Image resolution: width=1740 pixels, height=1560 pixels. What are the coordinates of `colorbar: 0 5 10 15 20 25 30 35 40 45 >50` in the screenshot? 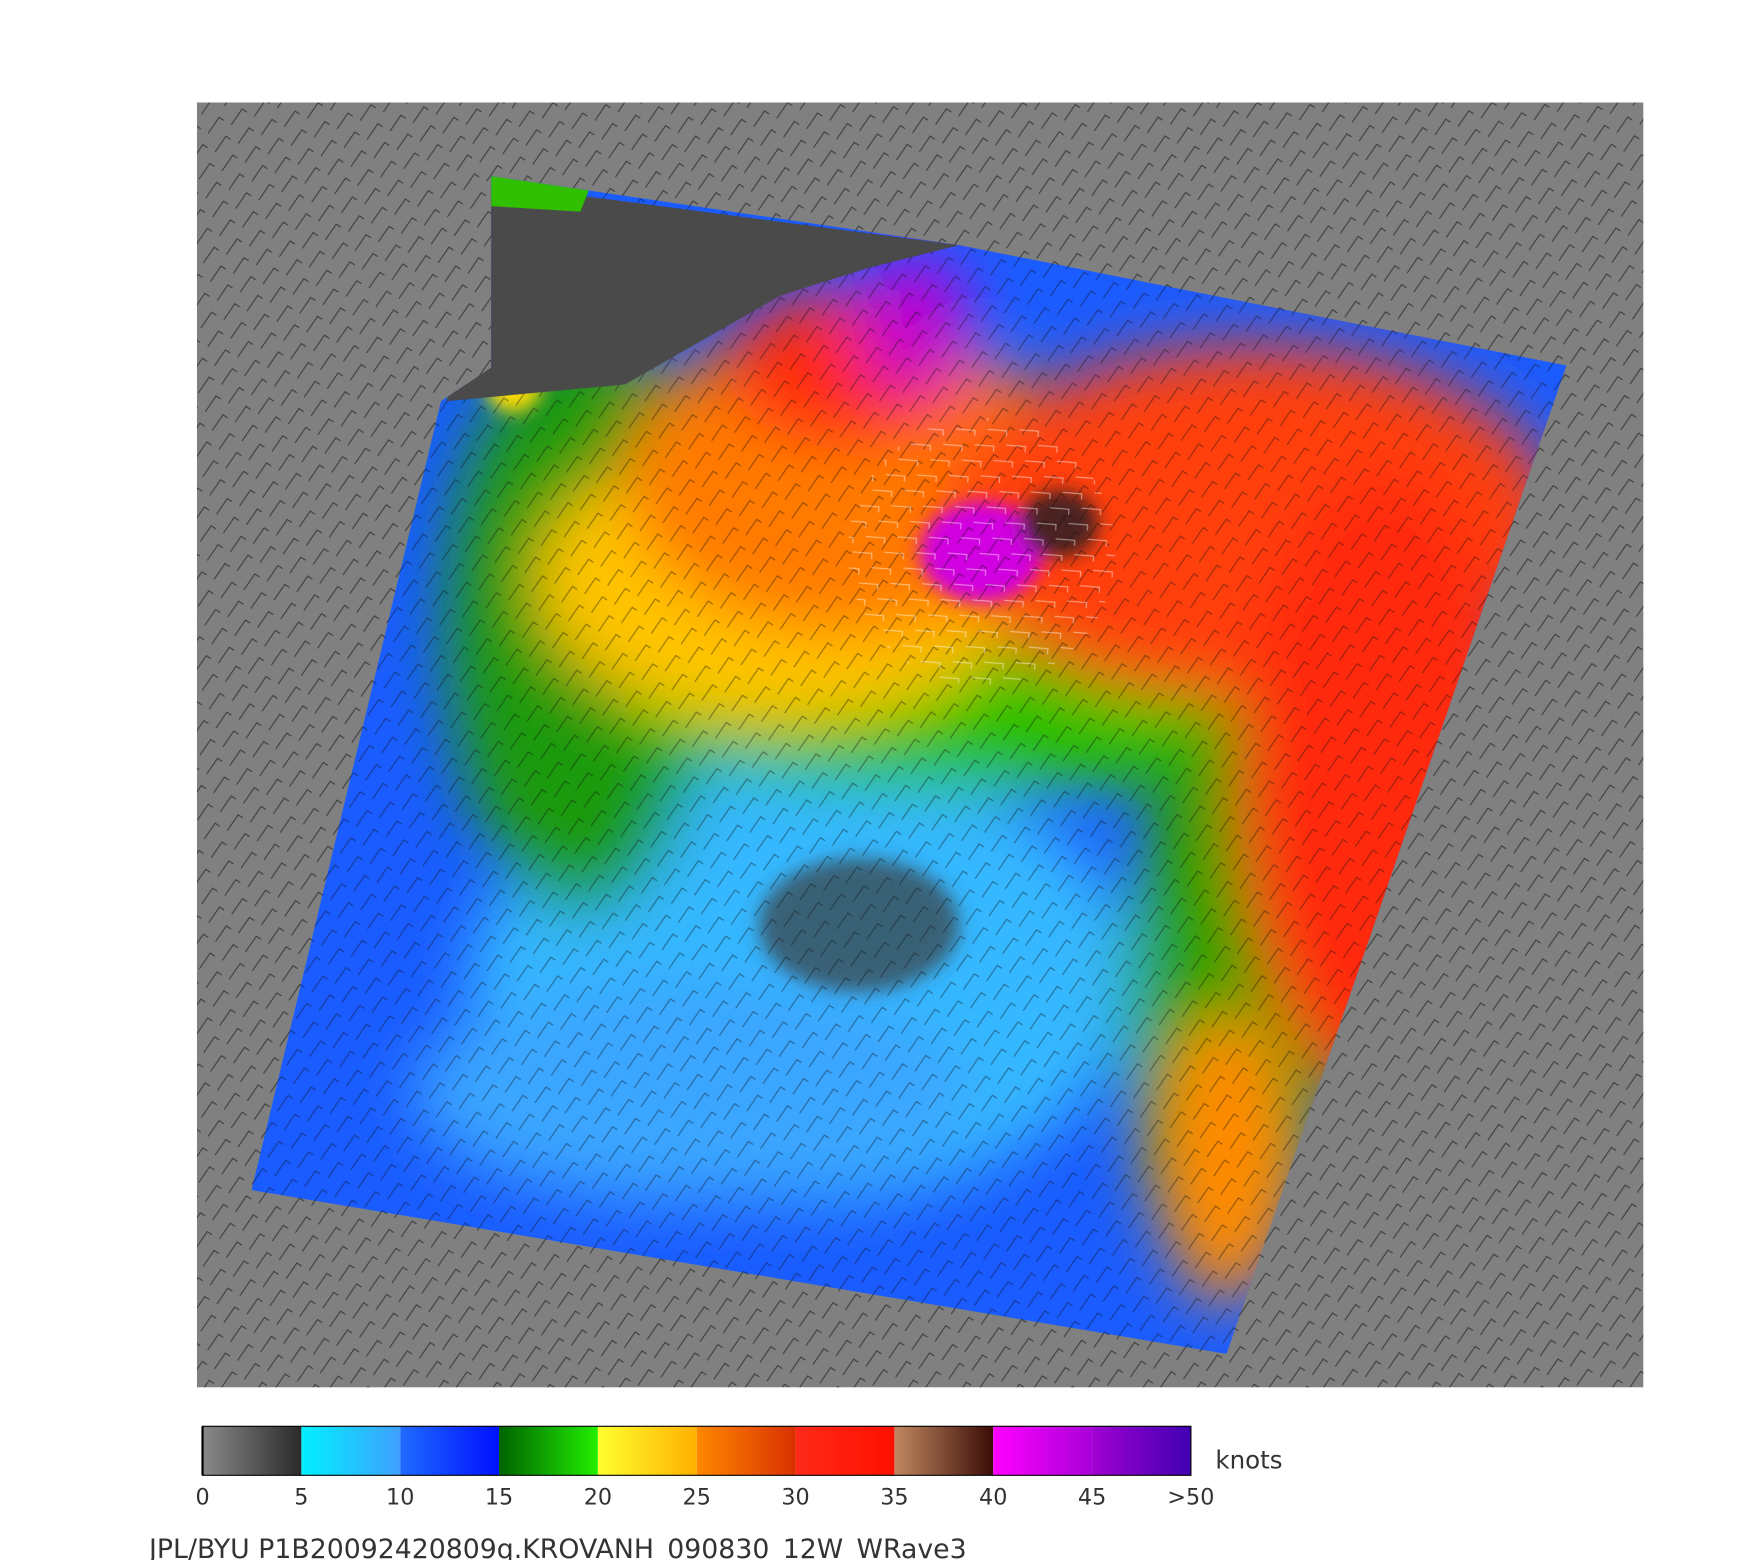 It's located at (704, 1467).